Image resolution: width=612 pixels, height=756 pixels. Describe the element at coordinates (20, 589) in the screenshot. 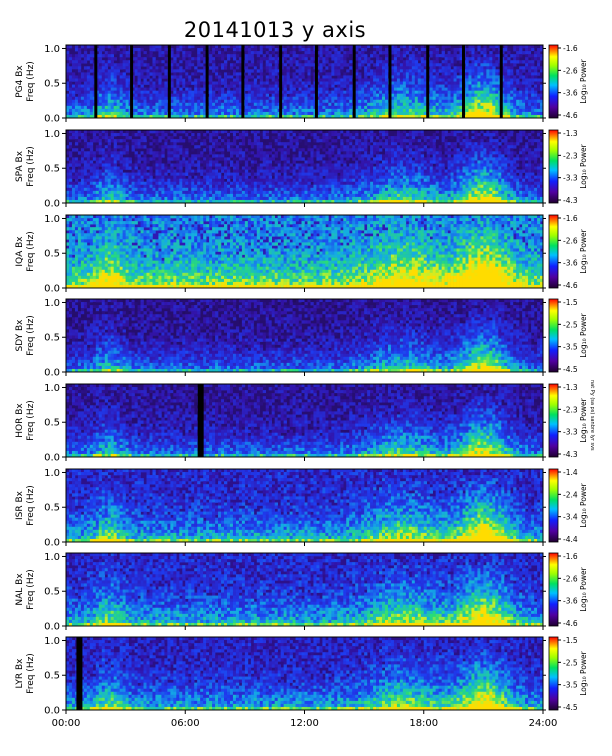

I see `y-axis-label: NAL Bx` at that location.